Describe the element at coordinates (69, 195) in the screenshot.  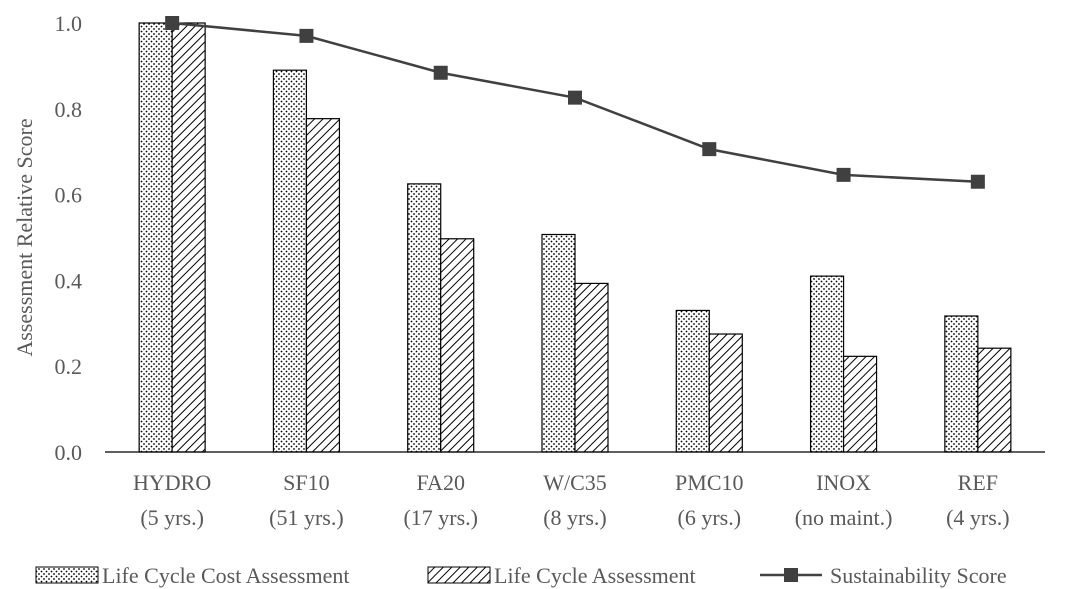
I see `y-tick-label: 0.6` at that location.